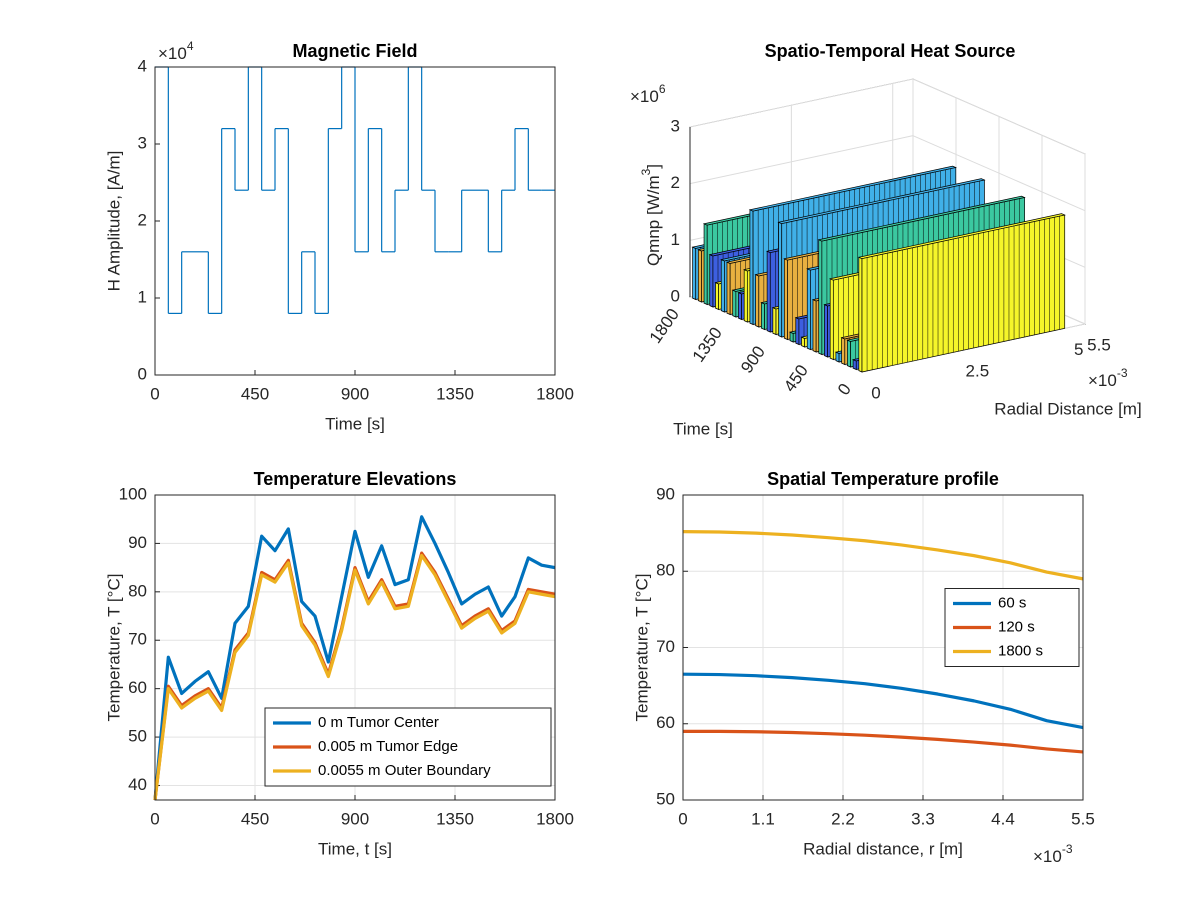  What do you see at coordinates (653, 220) in the screenshot?
I see `z-label-text: Qmnp [W/m` at bounding box center [653, 220].